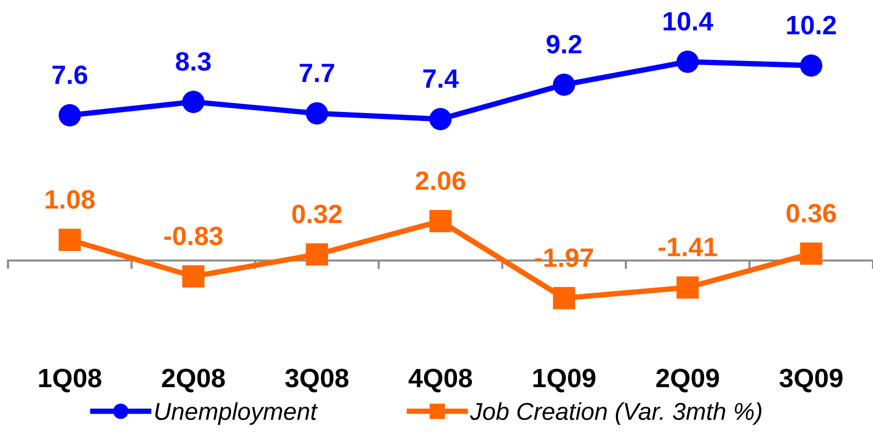 The image size is (873, 437). Describe the element at coordinates (564, 258) in the screenshot. I see `data-label: -1.97` at that location.